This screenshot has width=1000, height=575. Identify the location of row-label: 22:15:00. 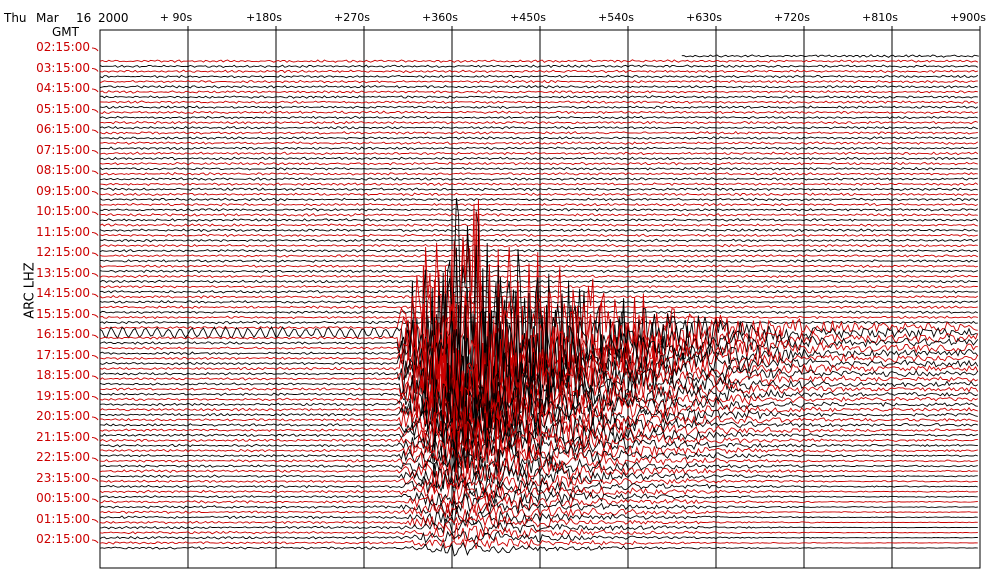
(63, 457).